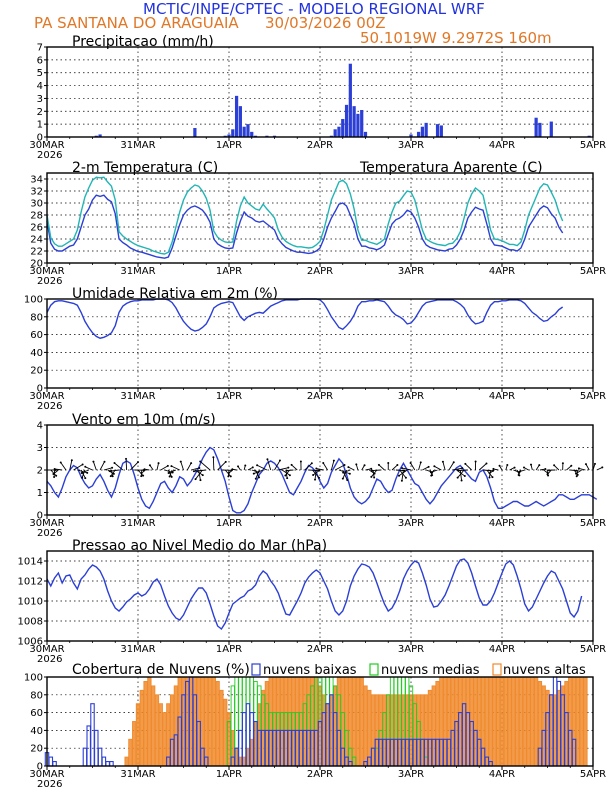  I want to click on y-tick-label: 22, so click(36, 252).